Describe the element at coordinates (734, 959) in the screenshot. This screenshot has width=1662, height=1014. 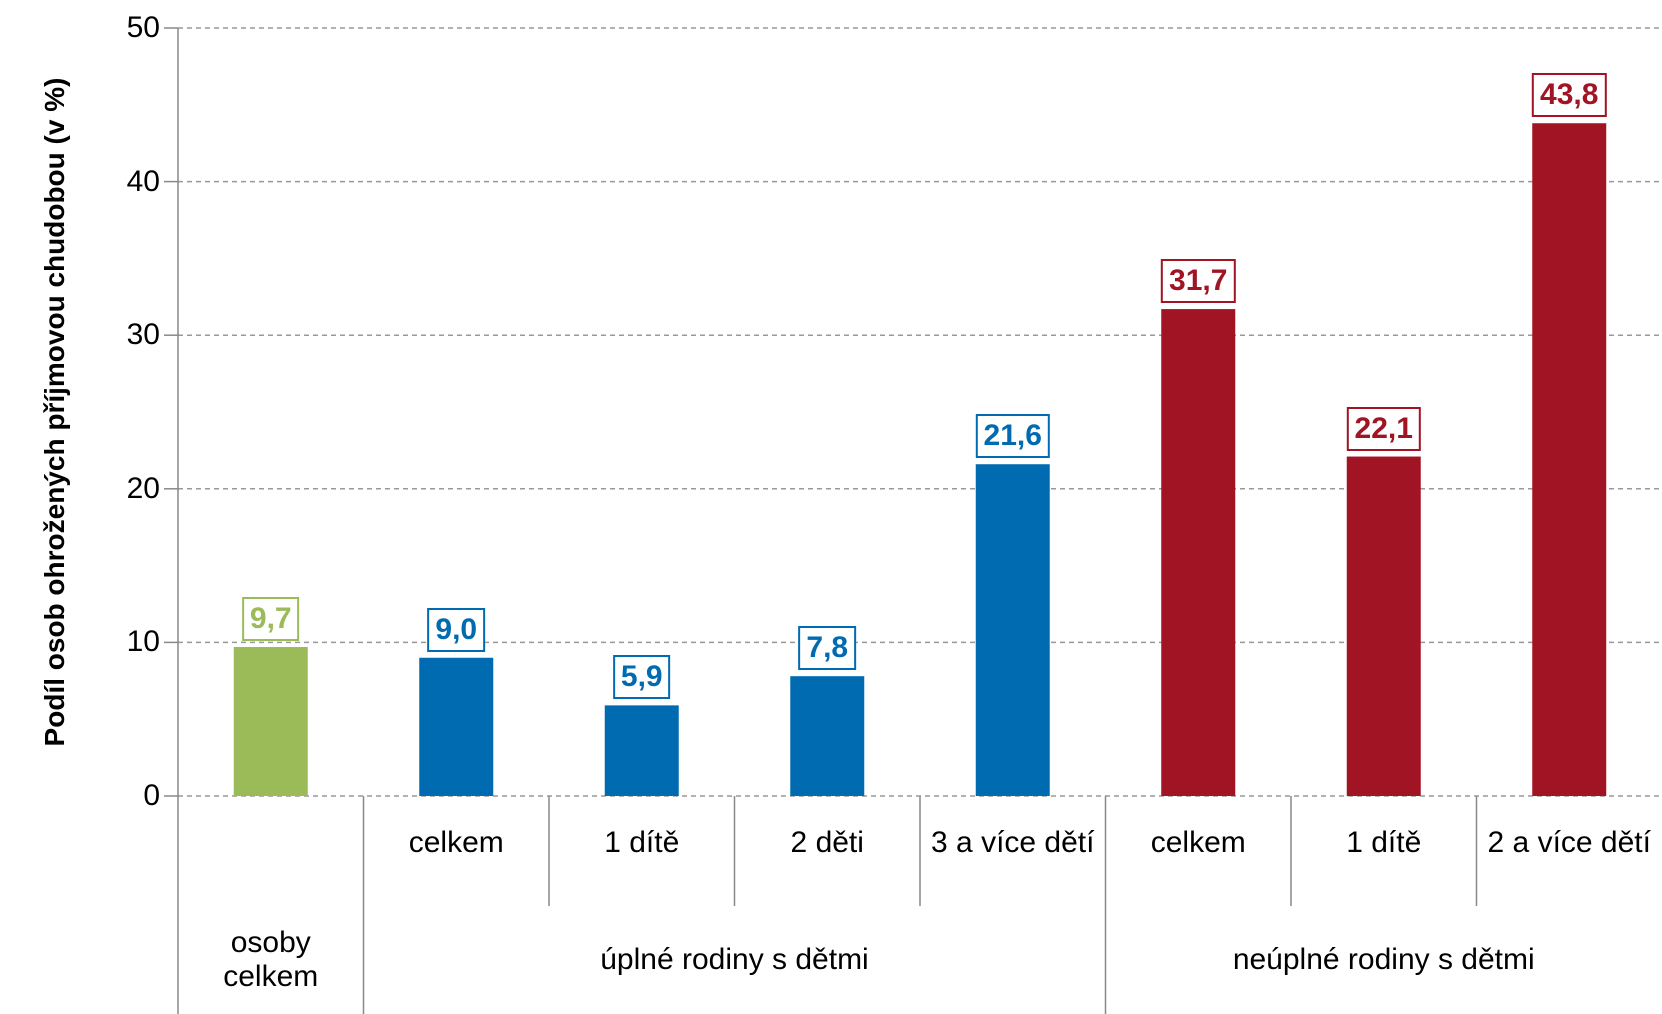
I see `group-label: úplné rodiny s dětmi` at that location.